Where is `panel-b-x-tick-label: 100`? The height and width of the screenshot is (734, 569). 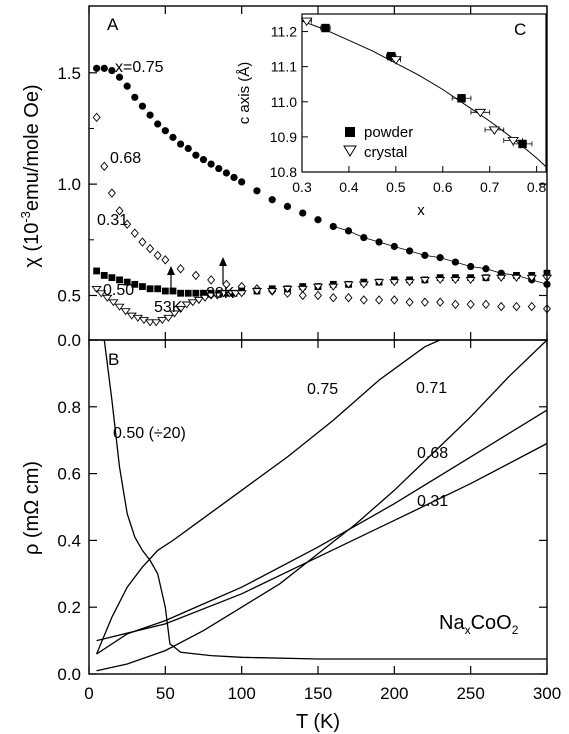
panel-b-x-tick-label: 100 is located at coordinates (241, 693).